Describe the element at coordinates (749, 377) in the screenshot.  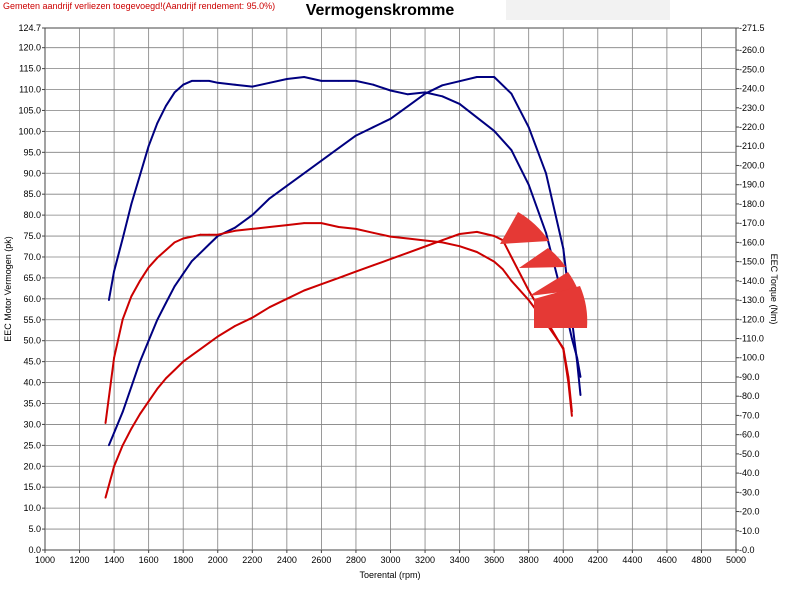
I see `y-right-tick-label: -90.0` at that location.